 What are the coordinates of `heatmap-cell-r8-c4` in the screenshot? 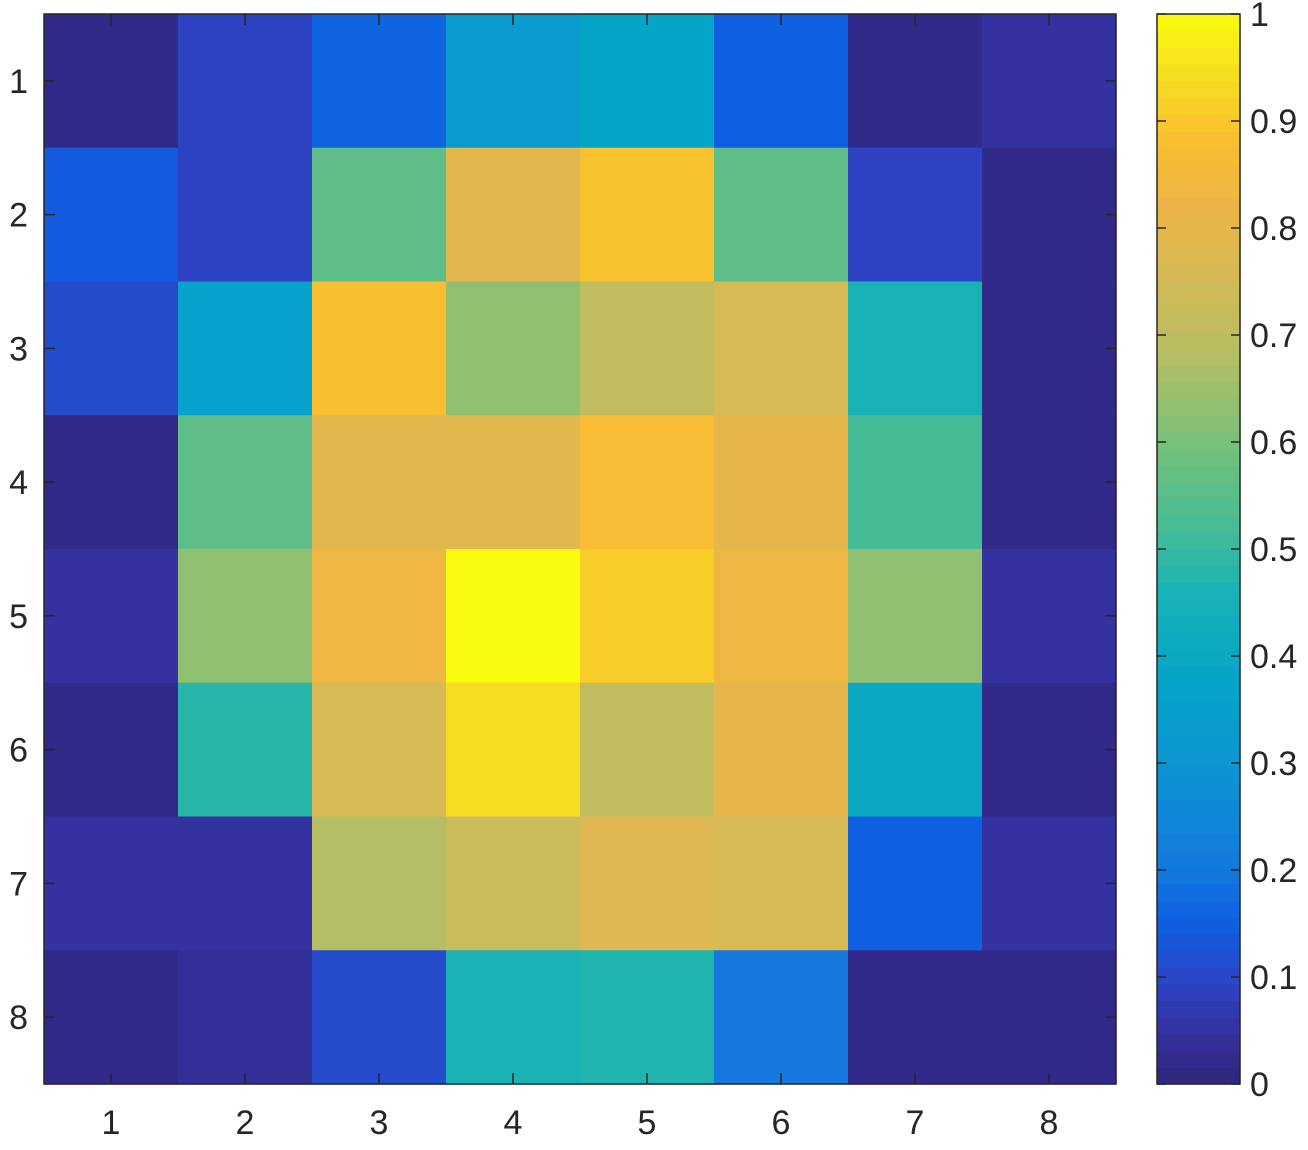 It's located at (513, 1017).